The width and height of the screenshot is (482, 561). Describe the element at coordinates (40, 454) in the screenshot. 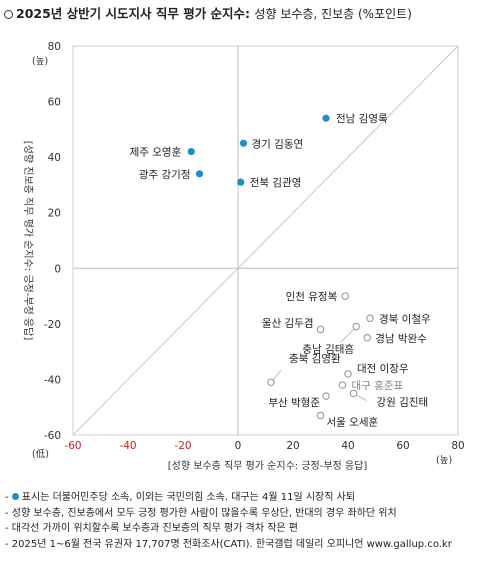

I see `x-axis-low-label: (低)` at that location.